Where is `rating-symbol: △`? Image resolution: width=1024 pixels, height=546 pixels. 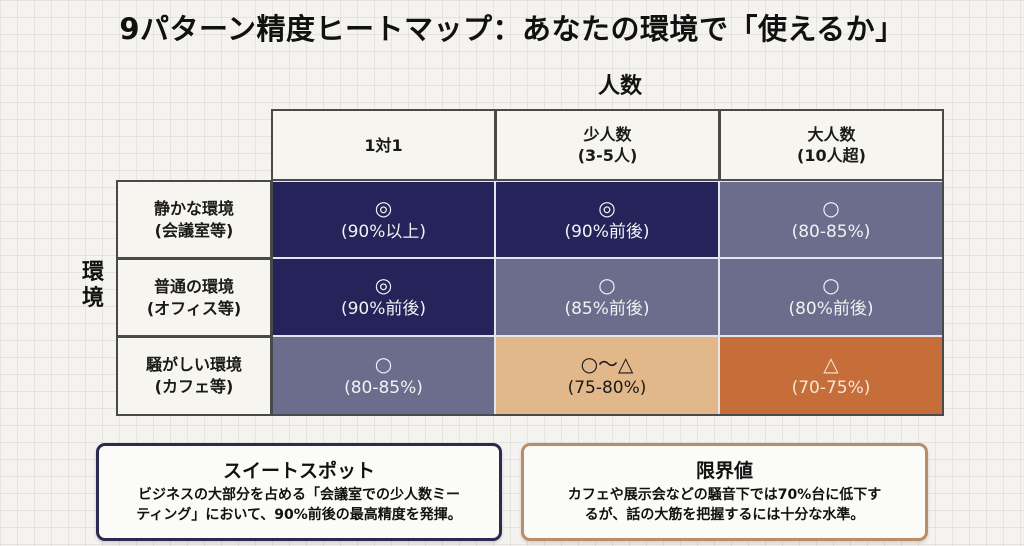 rating-symbol: △ is located at coordinates (831, 363).